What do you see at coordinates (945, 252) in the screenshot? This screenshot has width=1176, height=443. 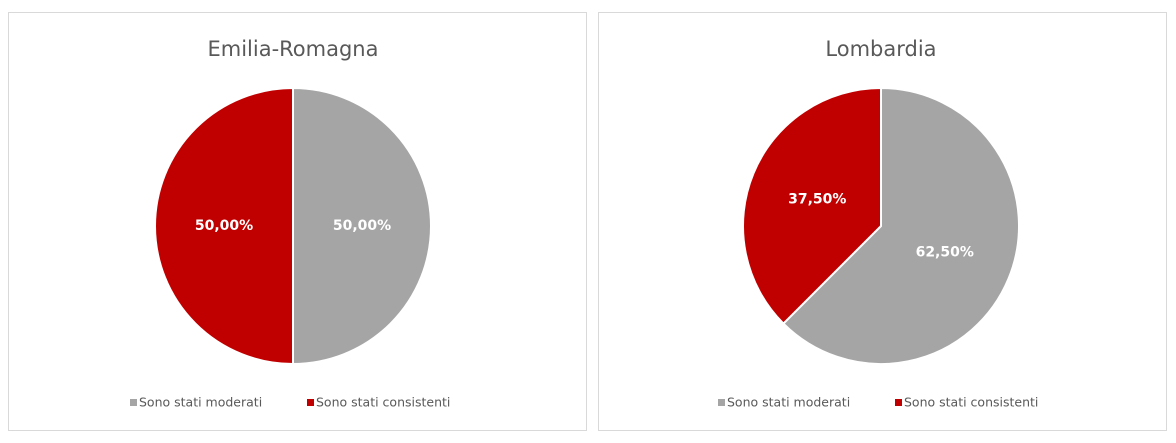 I see `value-label: 62,50%` at bounding box center [945, 252].